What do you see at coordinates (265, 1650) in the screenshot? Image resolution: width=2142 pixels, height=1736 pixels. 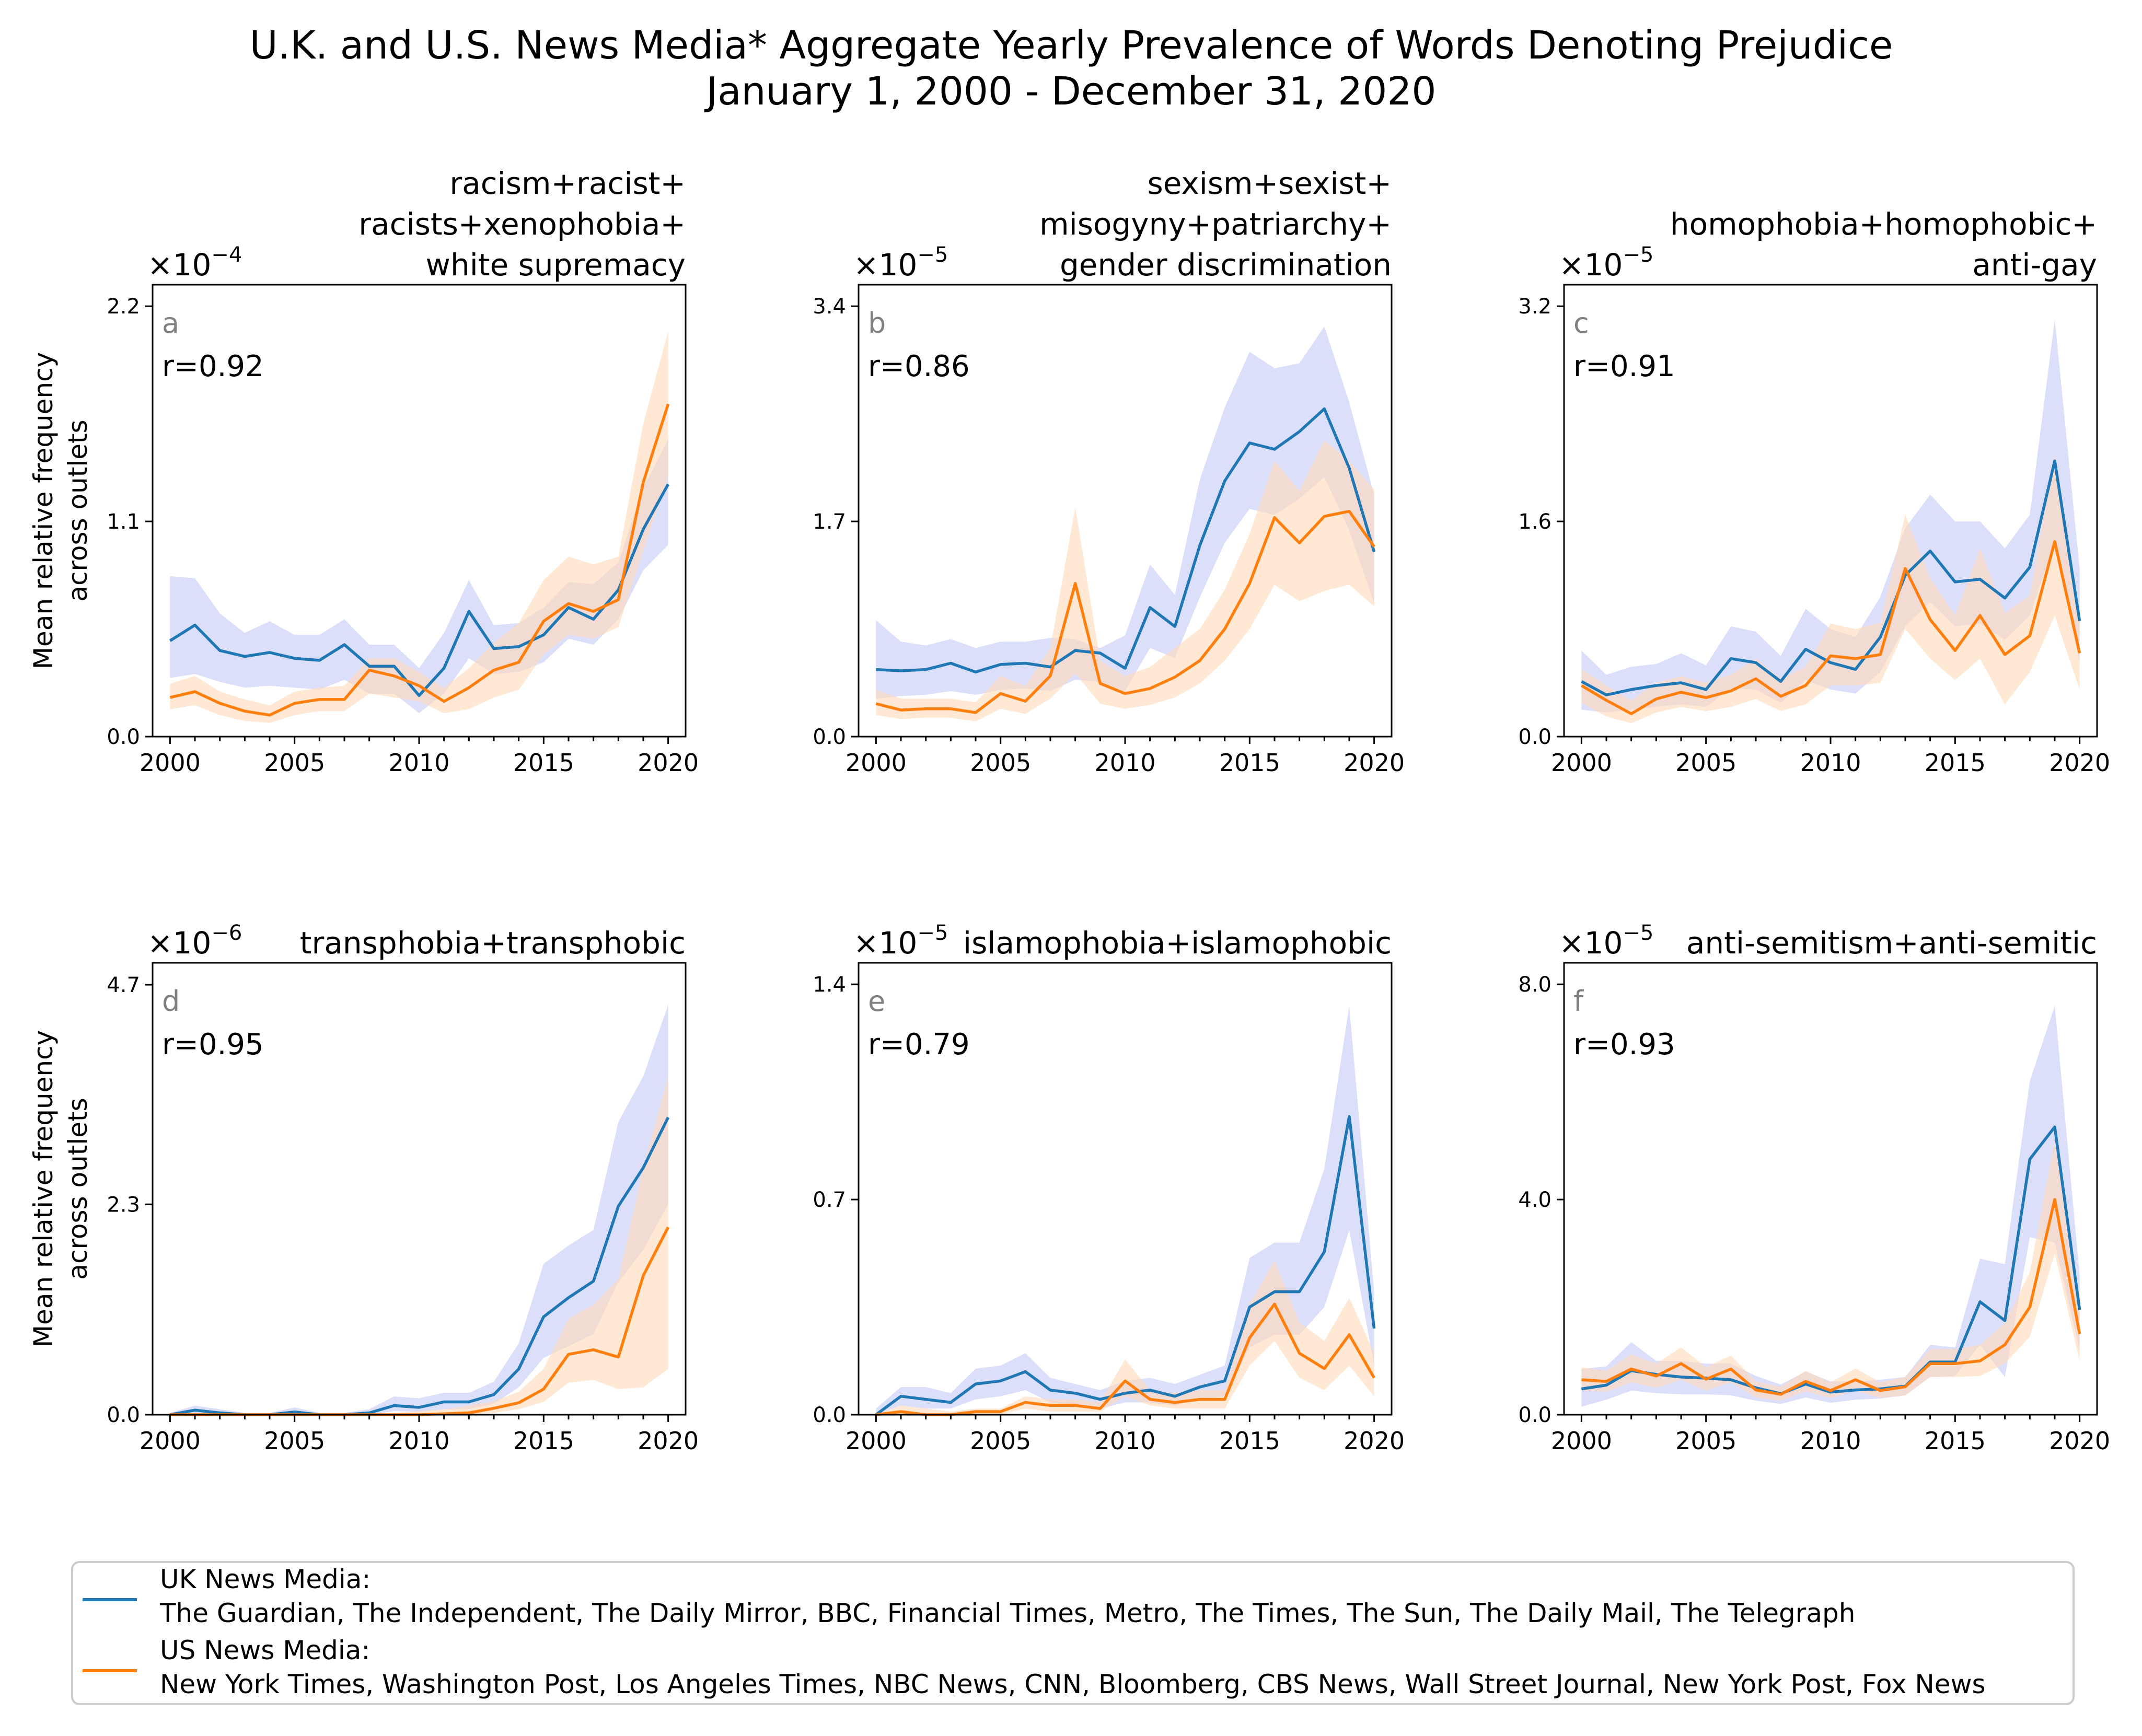 I see `legend-us-label: US News Media:` at bounding box center [265, 1650].